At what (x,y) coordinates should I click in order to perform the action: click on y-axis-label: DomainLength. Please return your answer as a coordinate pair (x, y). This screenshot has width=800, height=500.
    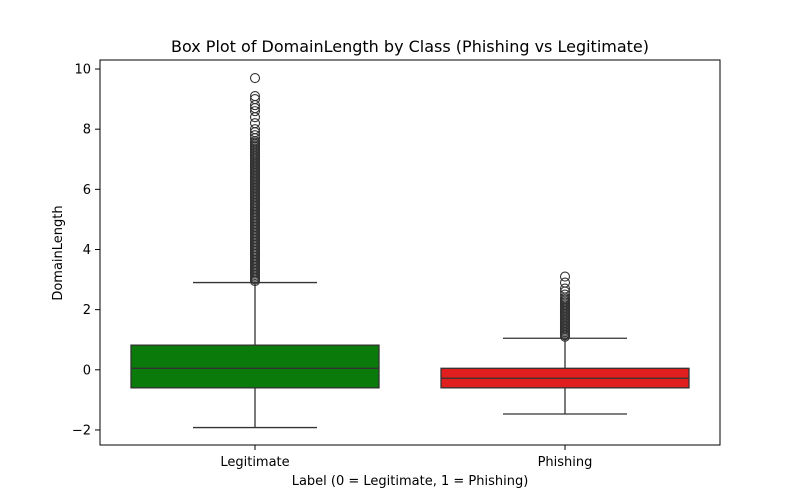
    Looking at the image, I should click on (58, 252).